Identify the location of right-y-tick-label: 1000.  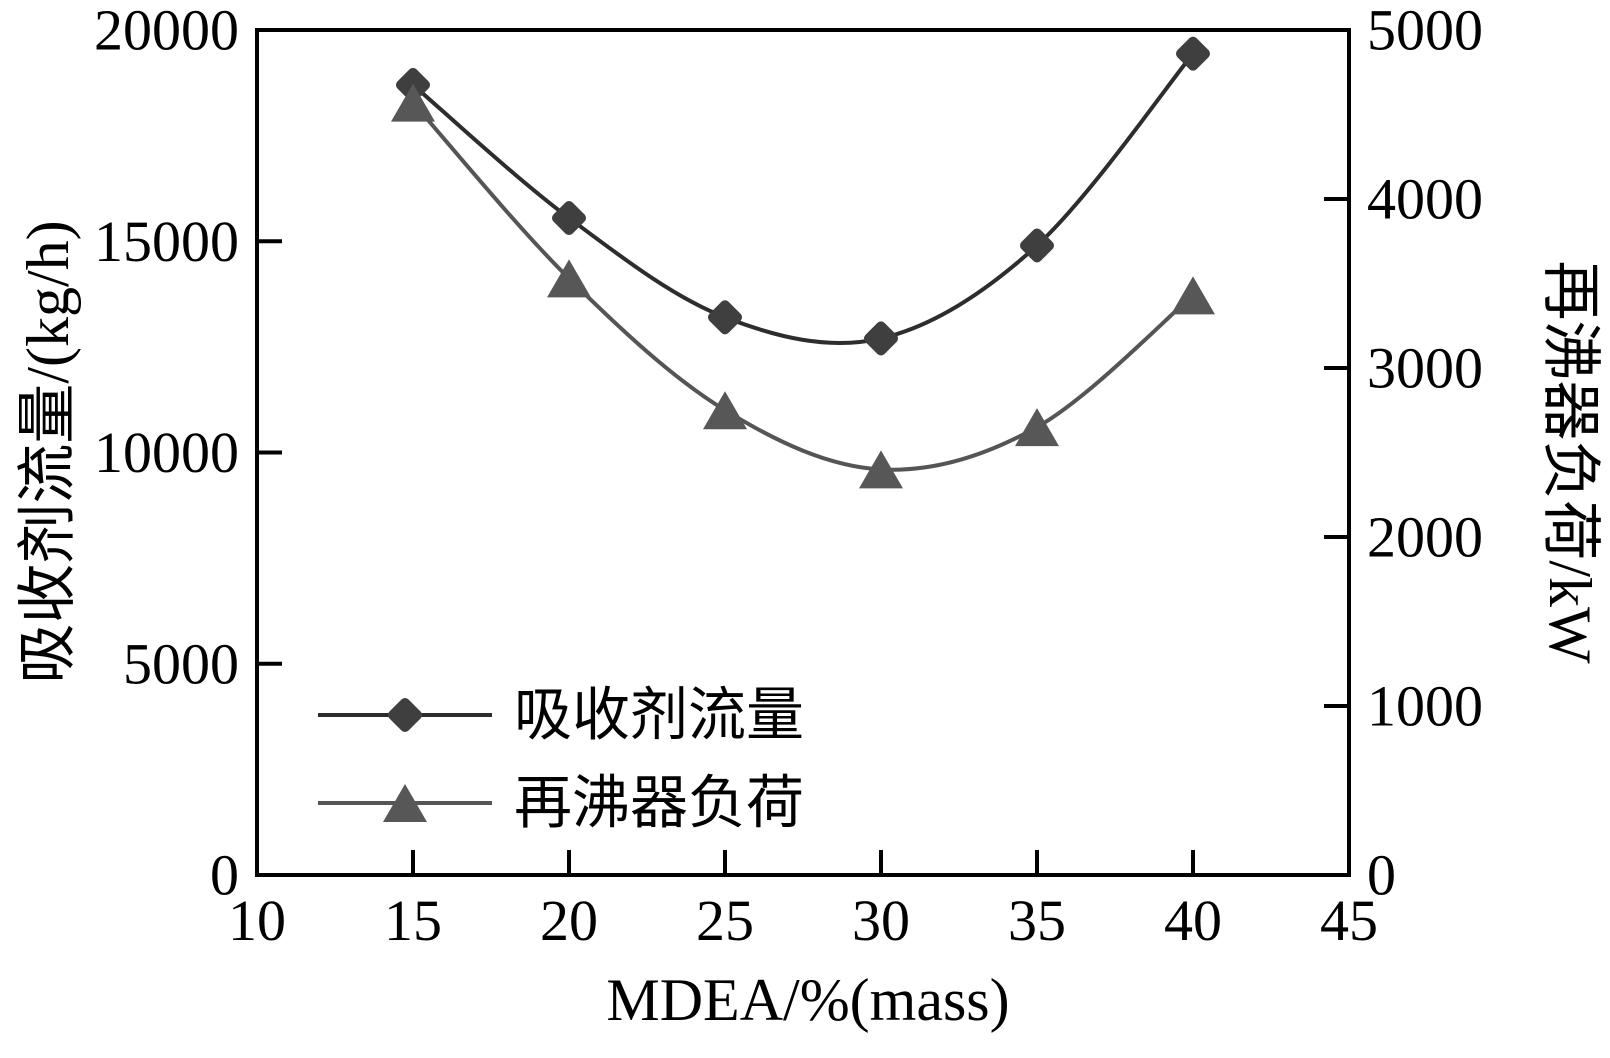
(1425, 706).